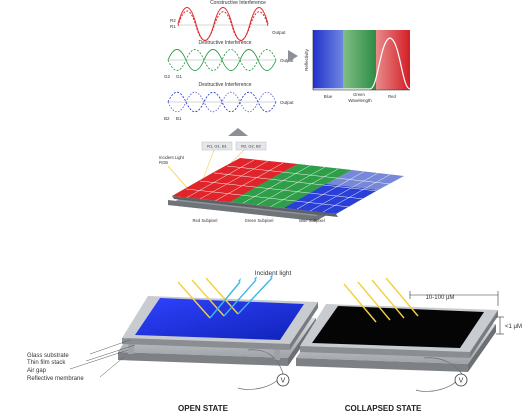 This screenshot has height=417, width=526. Describe the element at coordinates (203, 359) in the screenshot. I see `open-base-edge` at that location.